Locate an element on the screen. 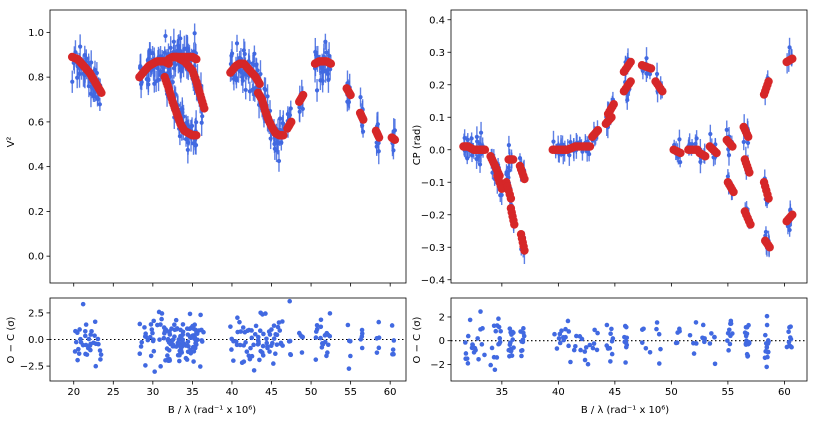 Image resolution: width=823 pixels, height=424 pixels. v2-residual-ytick-label: 0.0 is located at coordinates (36, 340).